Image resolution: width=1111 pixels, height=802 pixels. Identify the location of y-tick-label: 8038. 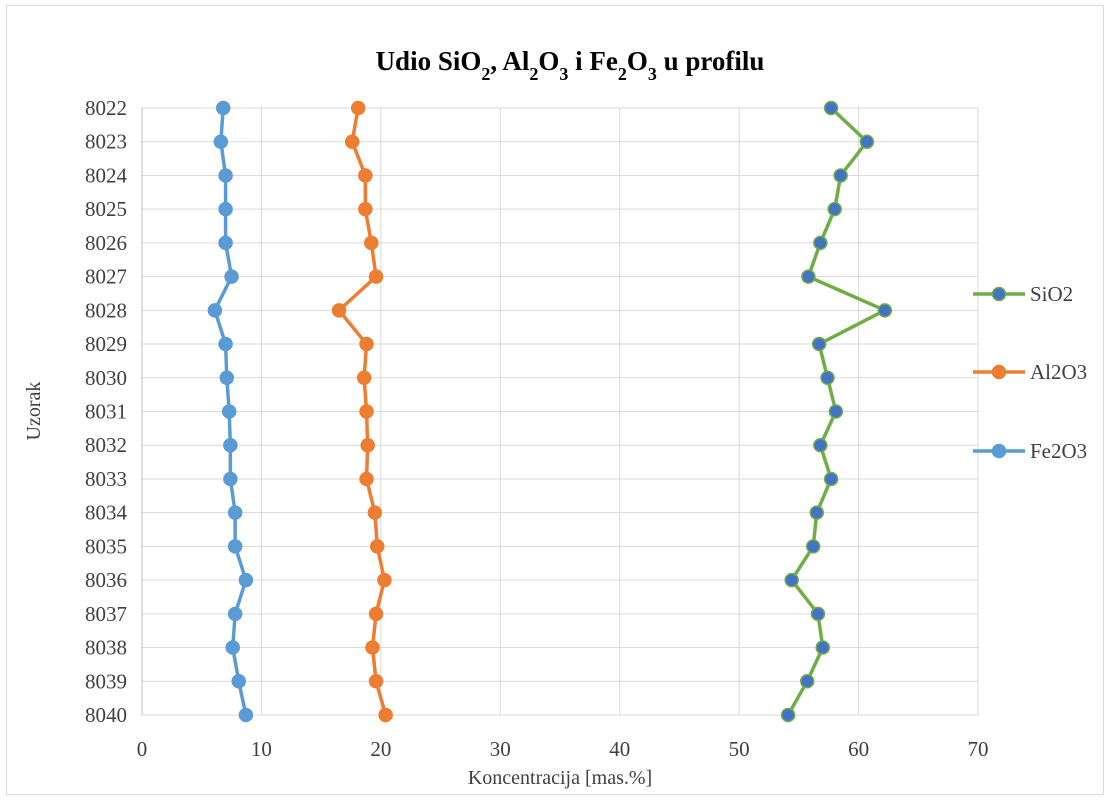
(106, 648).